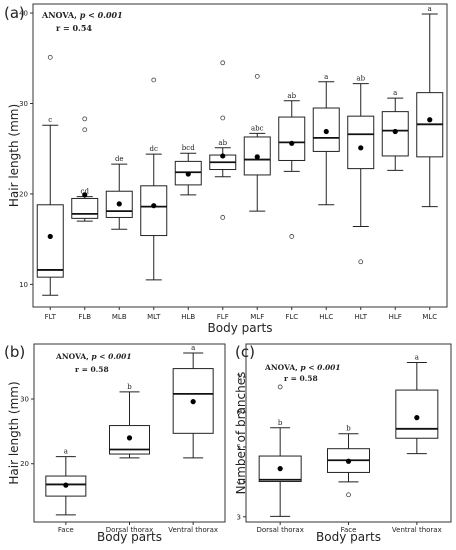 The width and height of the screenshot is (456, 550). Describe the element at coordinates (361, 317) in the screenshot. I see `x-tick-label: HLT` at that location.